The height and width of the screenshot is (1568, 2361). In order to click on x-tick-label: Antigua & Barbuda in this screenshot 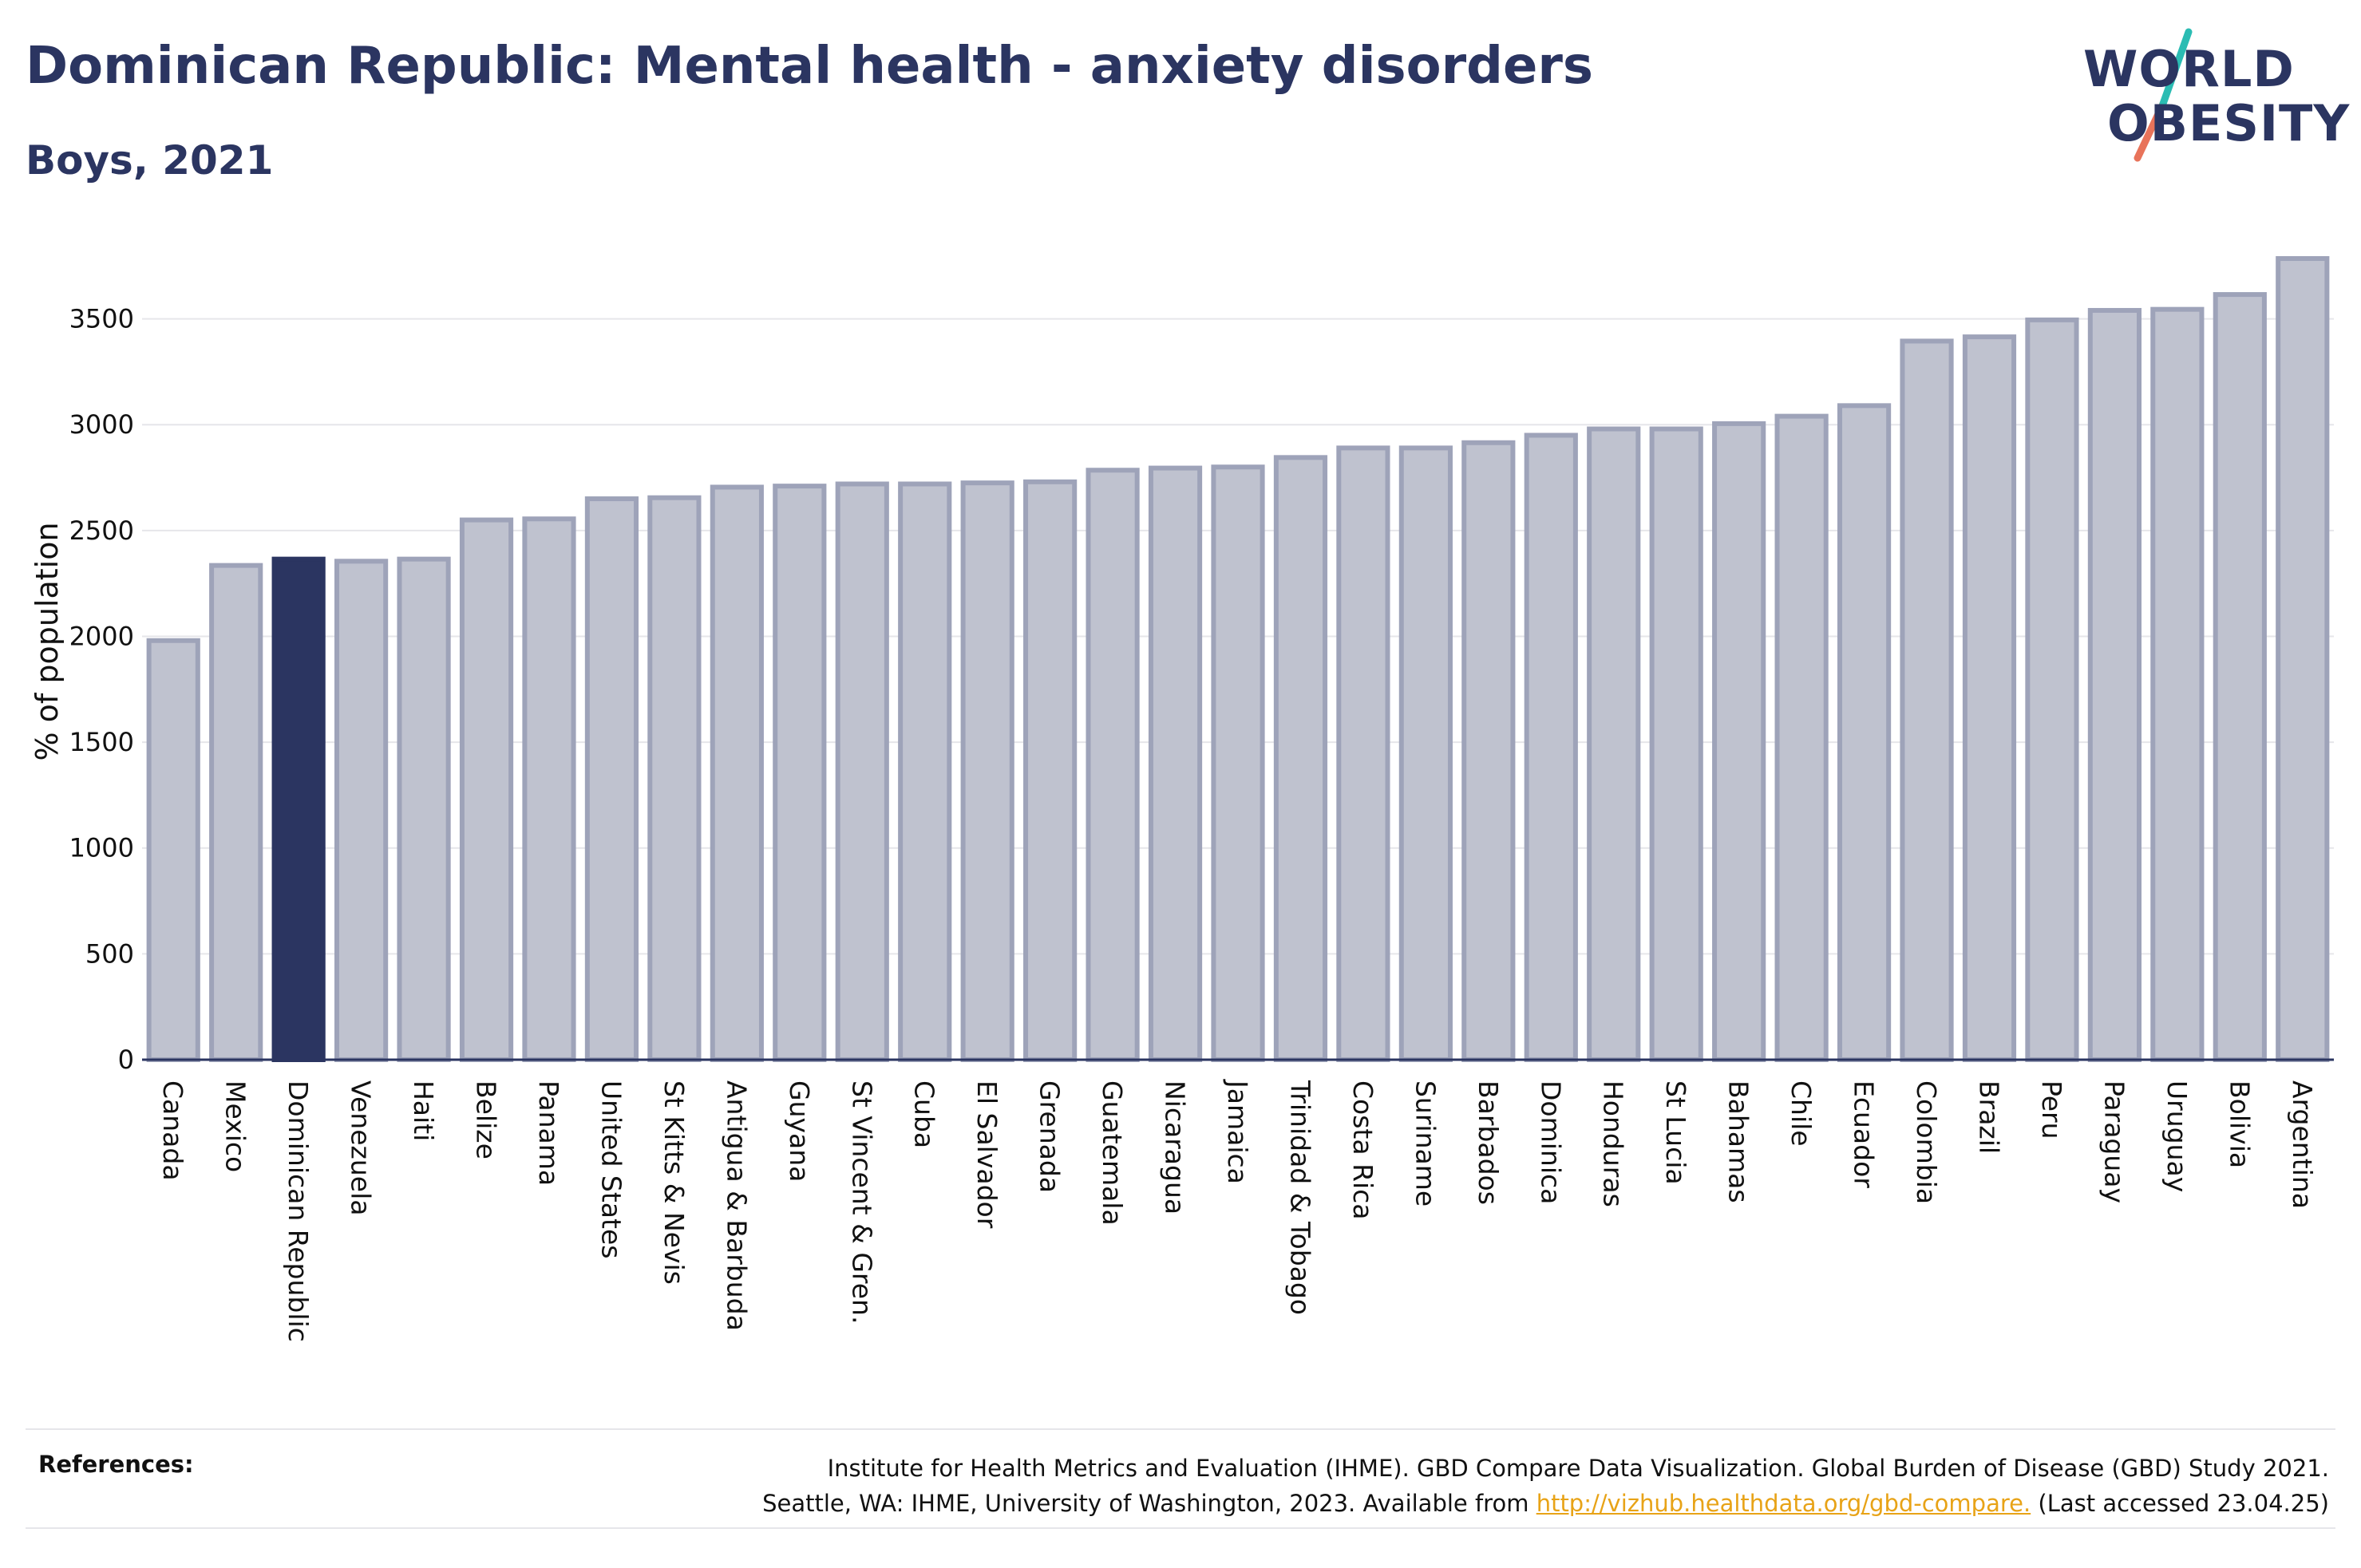, I will do `click(736, 1205)`.